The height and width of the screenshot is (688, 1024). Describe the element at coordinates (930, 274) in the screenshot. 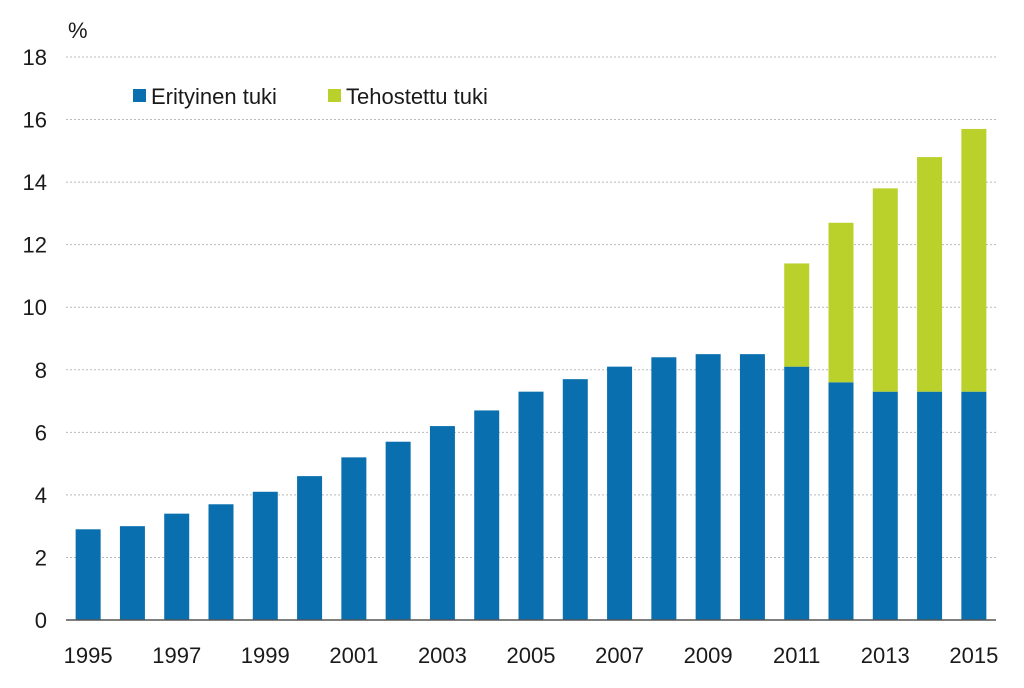

I see `bar-tehostettu-tuki-2014` at that location.